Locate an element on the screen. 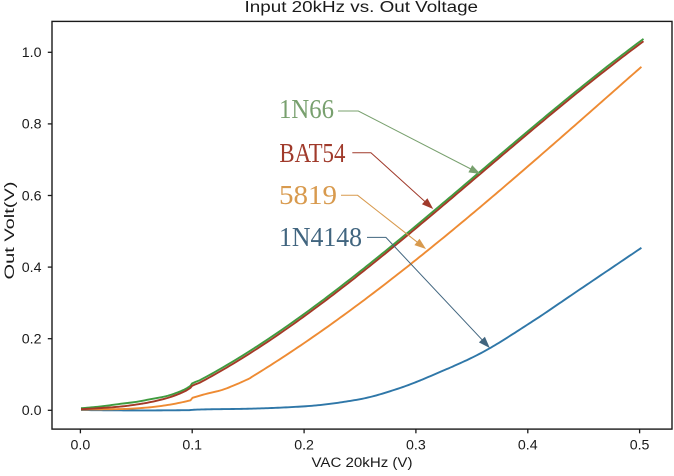 The height and width of the screenshot is (476, 674). svg-text: 1N66 is located at coordinates (306, 108).